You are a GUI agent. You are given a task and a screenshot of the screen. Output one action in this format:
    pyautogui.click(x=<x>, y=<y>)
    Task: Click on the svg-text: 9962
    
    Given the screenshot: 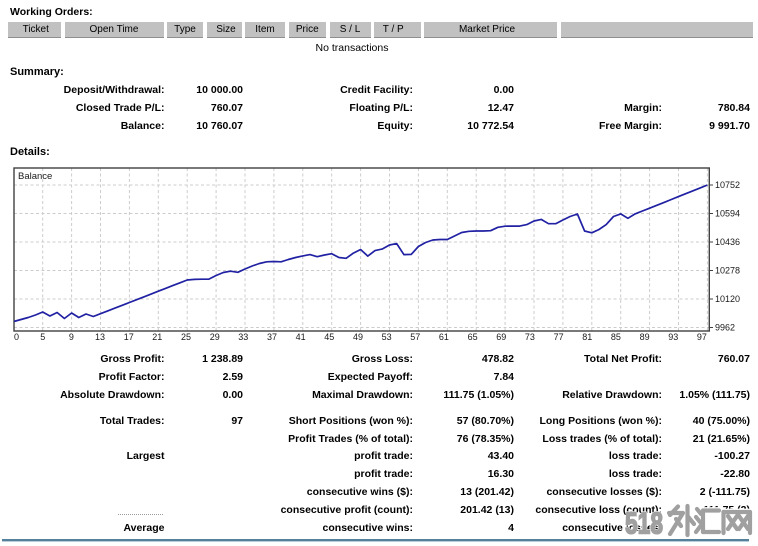 What is the action you would take?
    pyautogui.click(x=725, y=328)
    